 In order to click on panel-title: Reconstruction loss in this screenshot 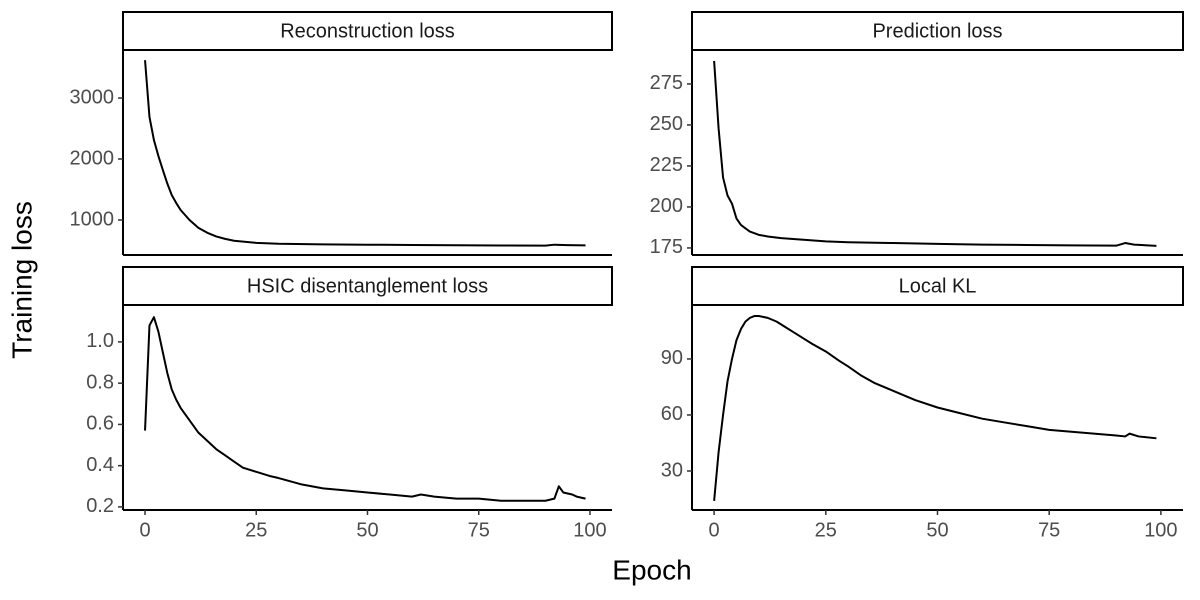, I will do `click(367, 31)`.